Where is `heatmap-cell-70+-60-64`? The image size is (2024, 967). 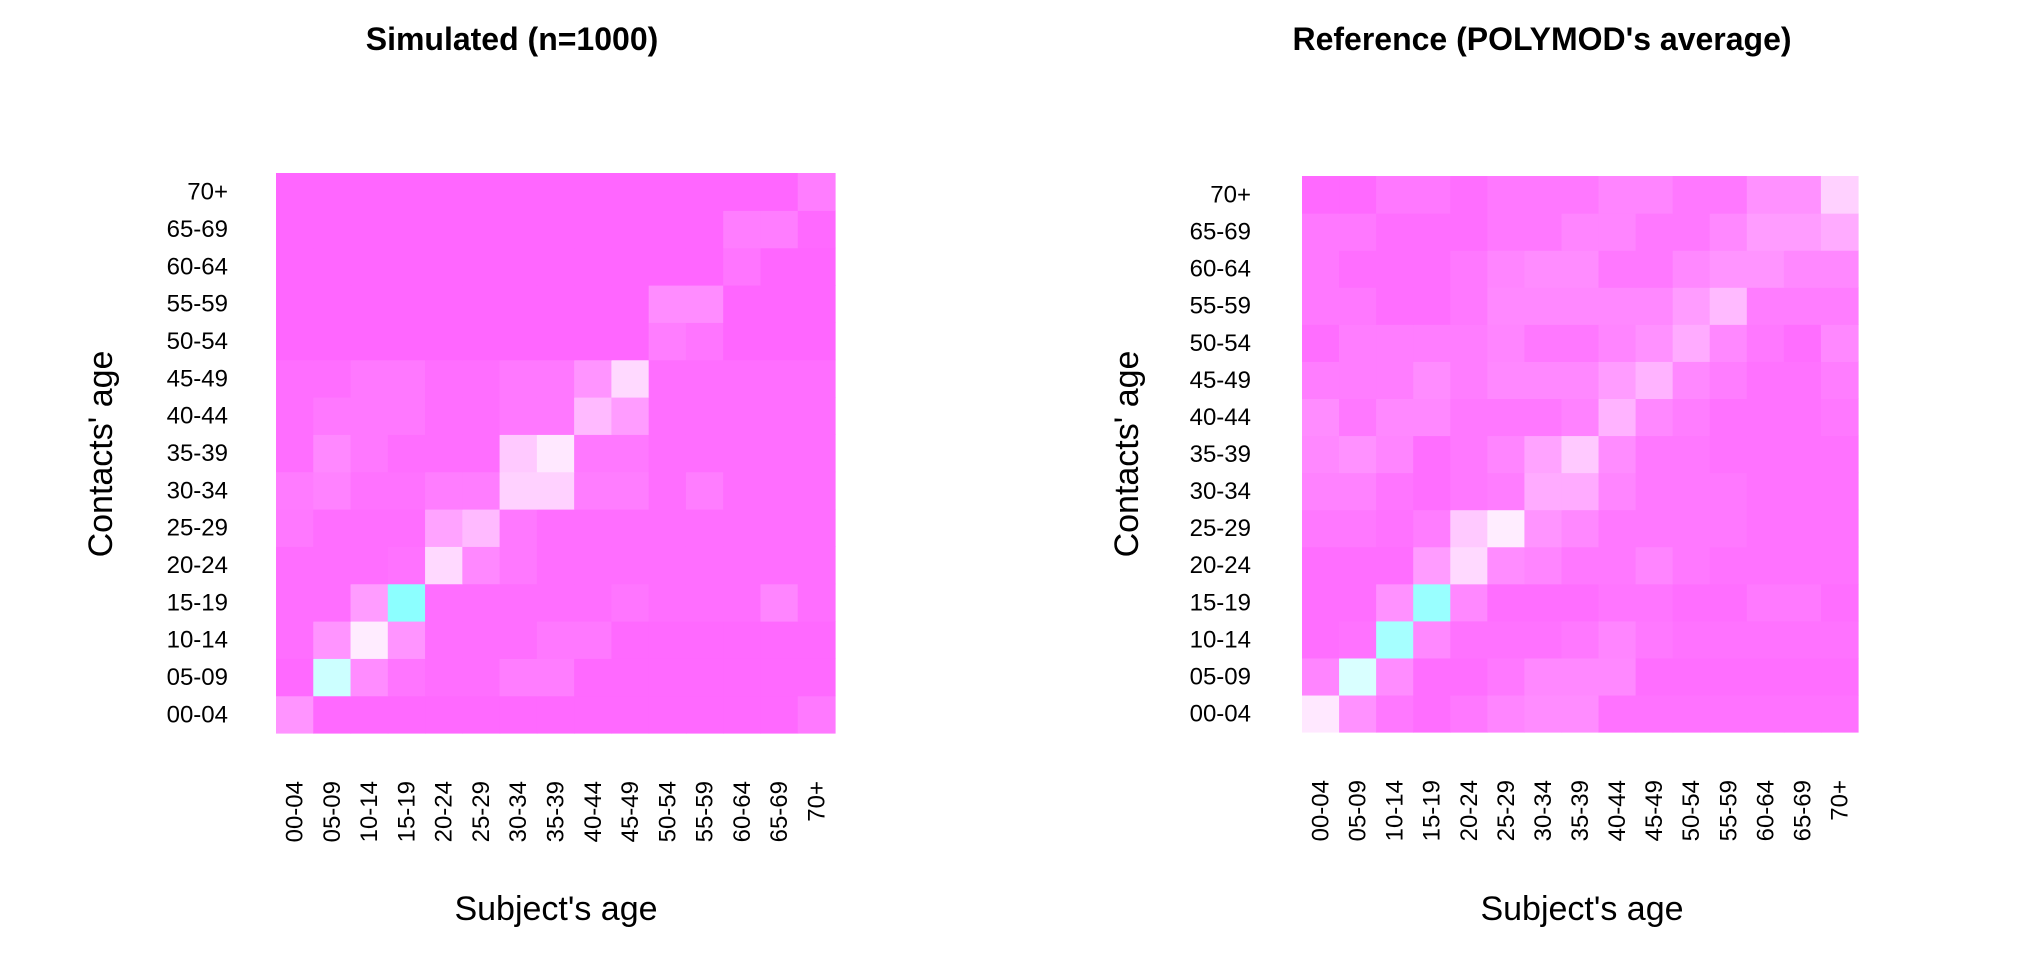
heatmap-cell-70+-60-64 is located at coordinates (1839, 269).